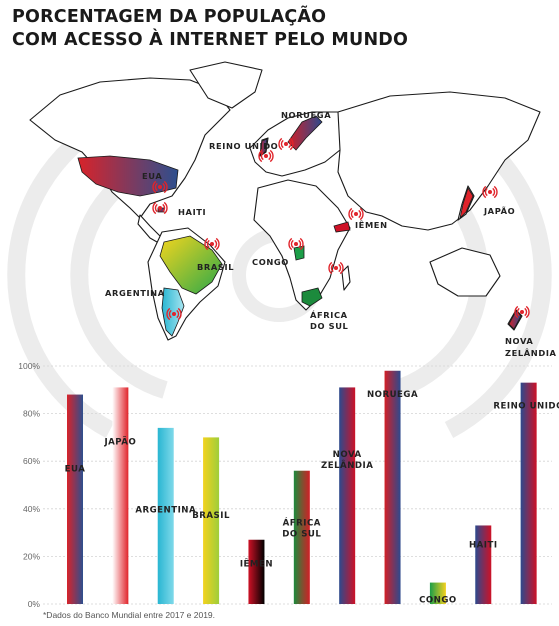 This screenshot has height=626, width=559. I want to click on south-africa-shape, so click(312, 297).